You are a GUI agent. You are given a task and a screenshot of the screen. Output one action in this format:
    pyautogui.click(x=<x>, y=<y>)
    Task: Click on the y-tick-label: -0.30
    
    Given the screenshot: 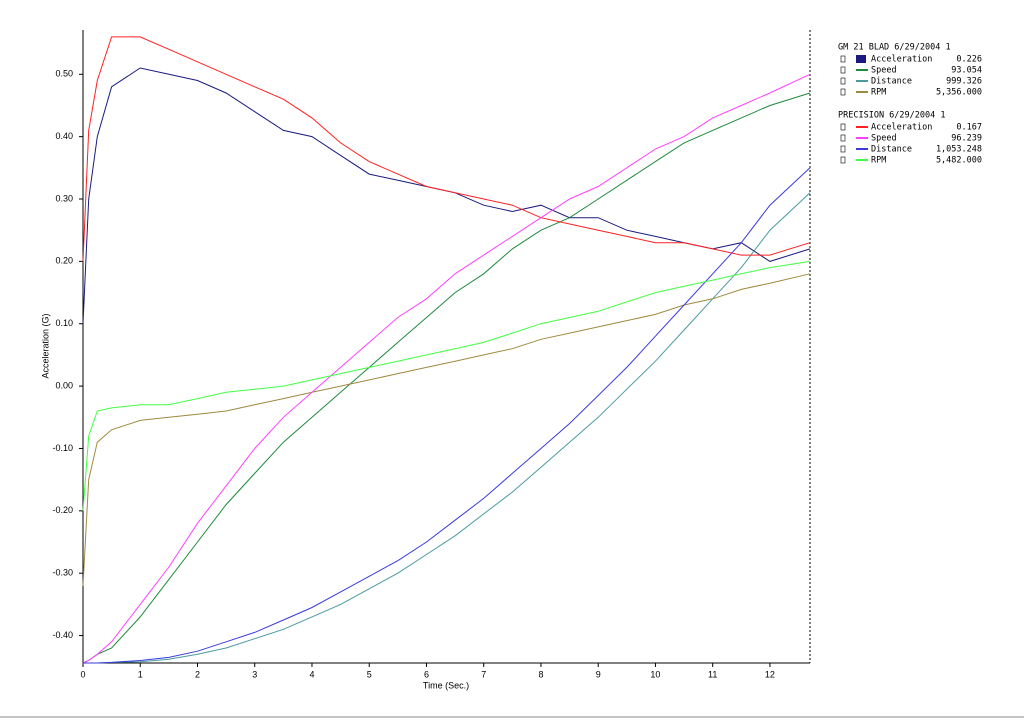 What is the action you would take?
    pyautogui.click(x=62, y=573)
    